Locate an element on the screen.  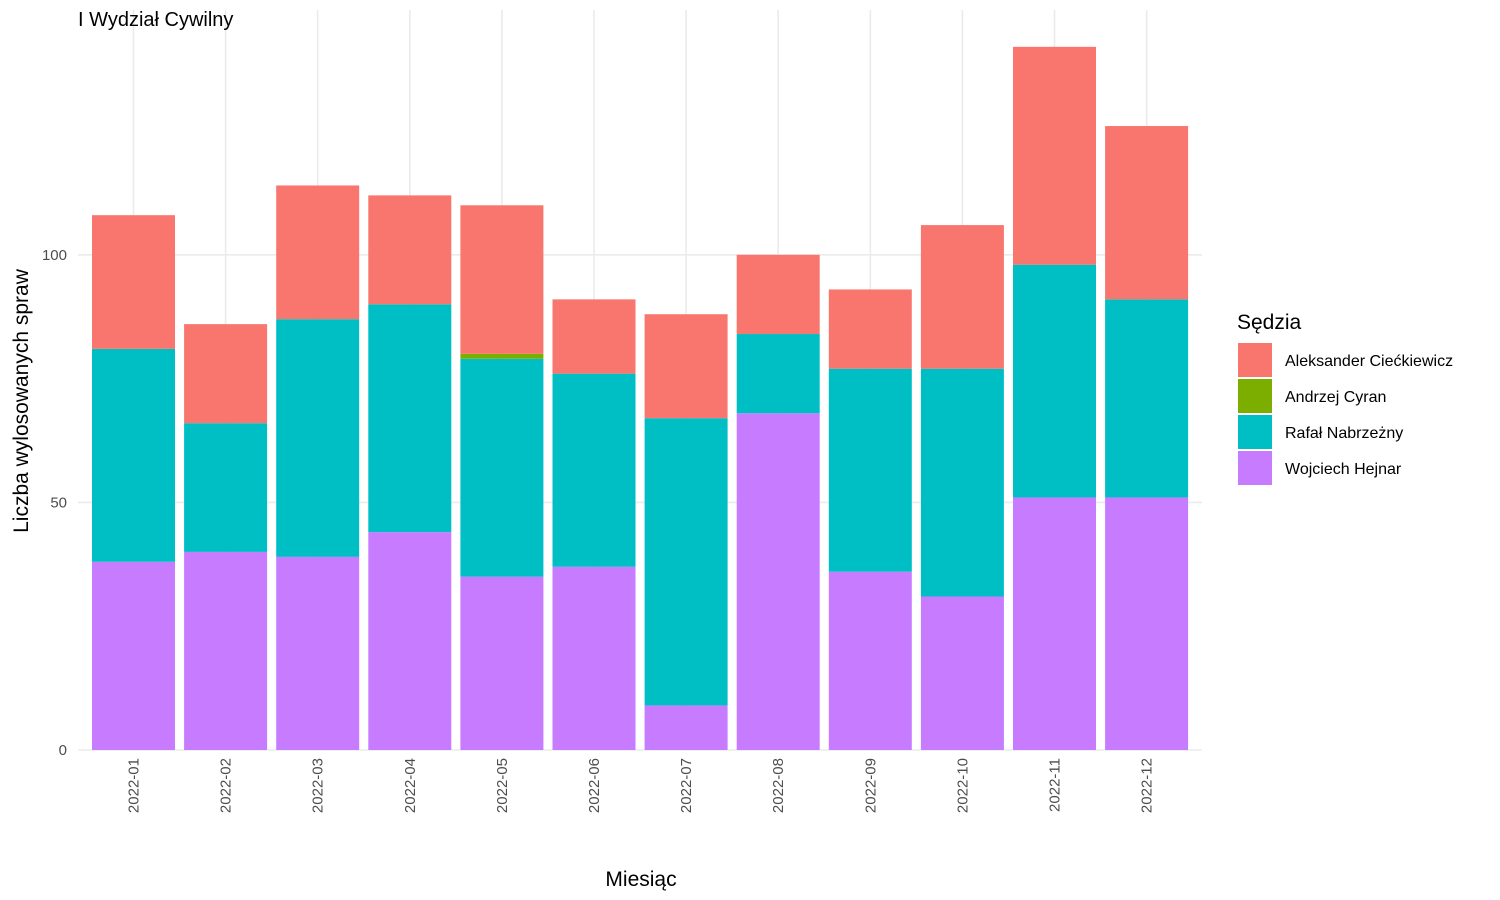
legend-label: Andrzej Cyran is located at coordinates (1335, 397).